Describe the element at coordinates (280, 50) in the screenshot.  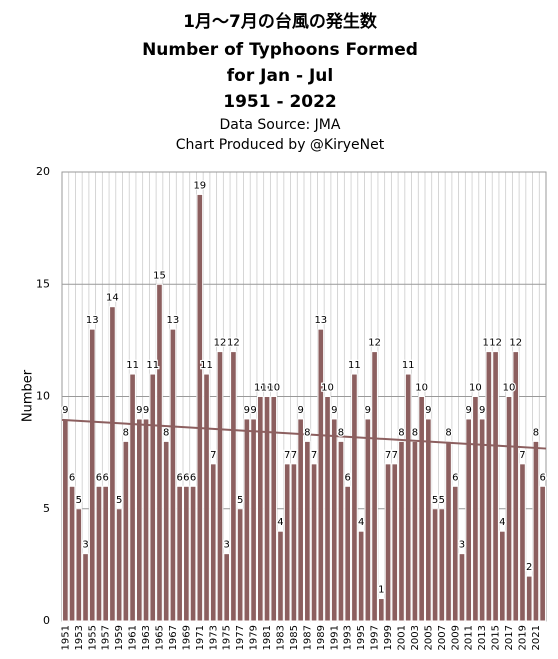
I see `chart-subtitle: Number of Typhoons Formed` at that location.